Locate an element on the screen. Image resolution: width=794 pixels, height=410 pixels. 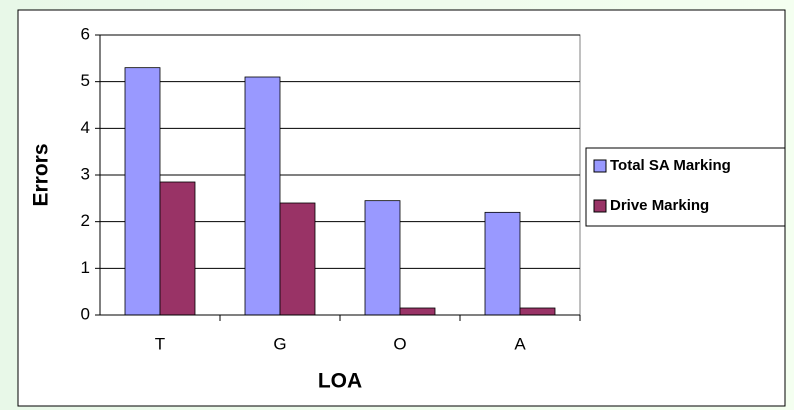
legend is located at coordinates (685, 187).